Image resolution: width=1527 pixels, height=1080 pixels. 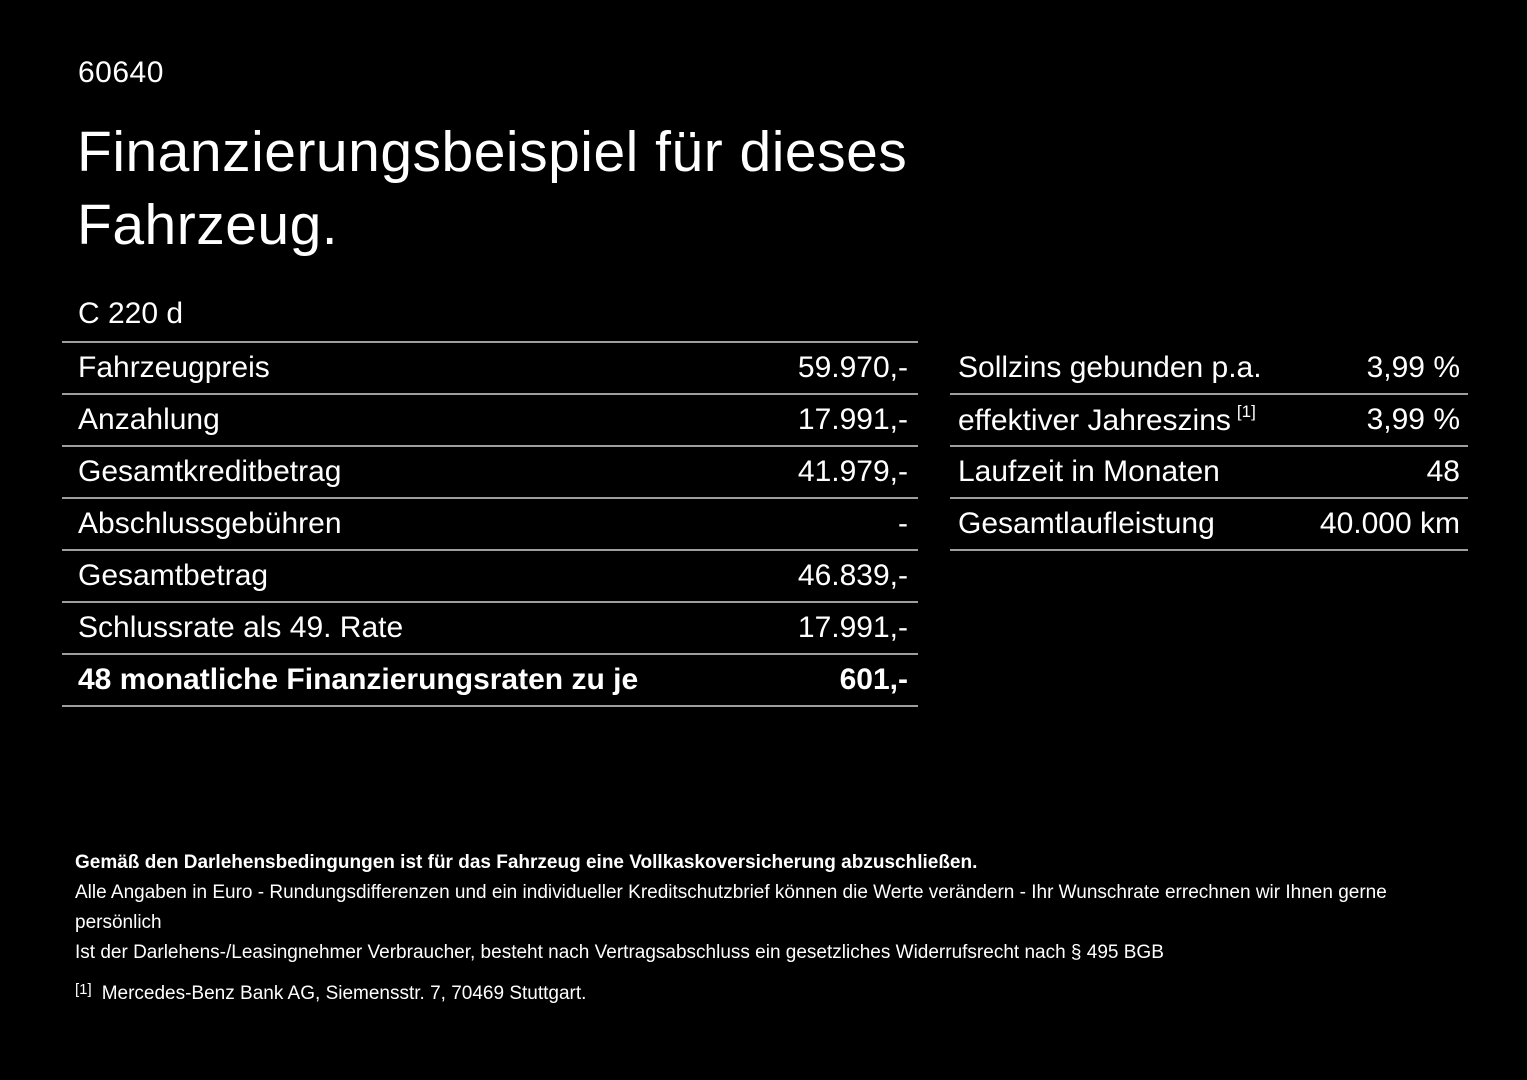 I want to click on row-label: Gesamtkreditbetrag, so click(x=210, y=471).